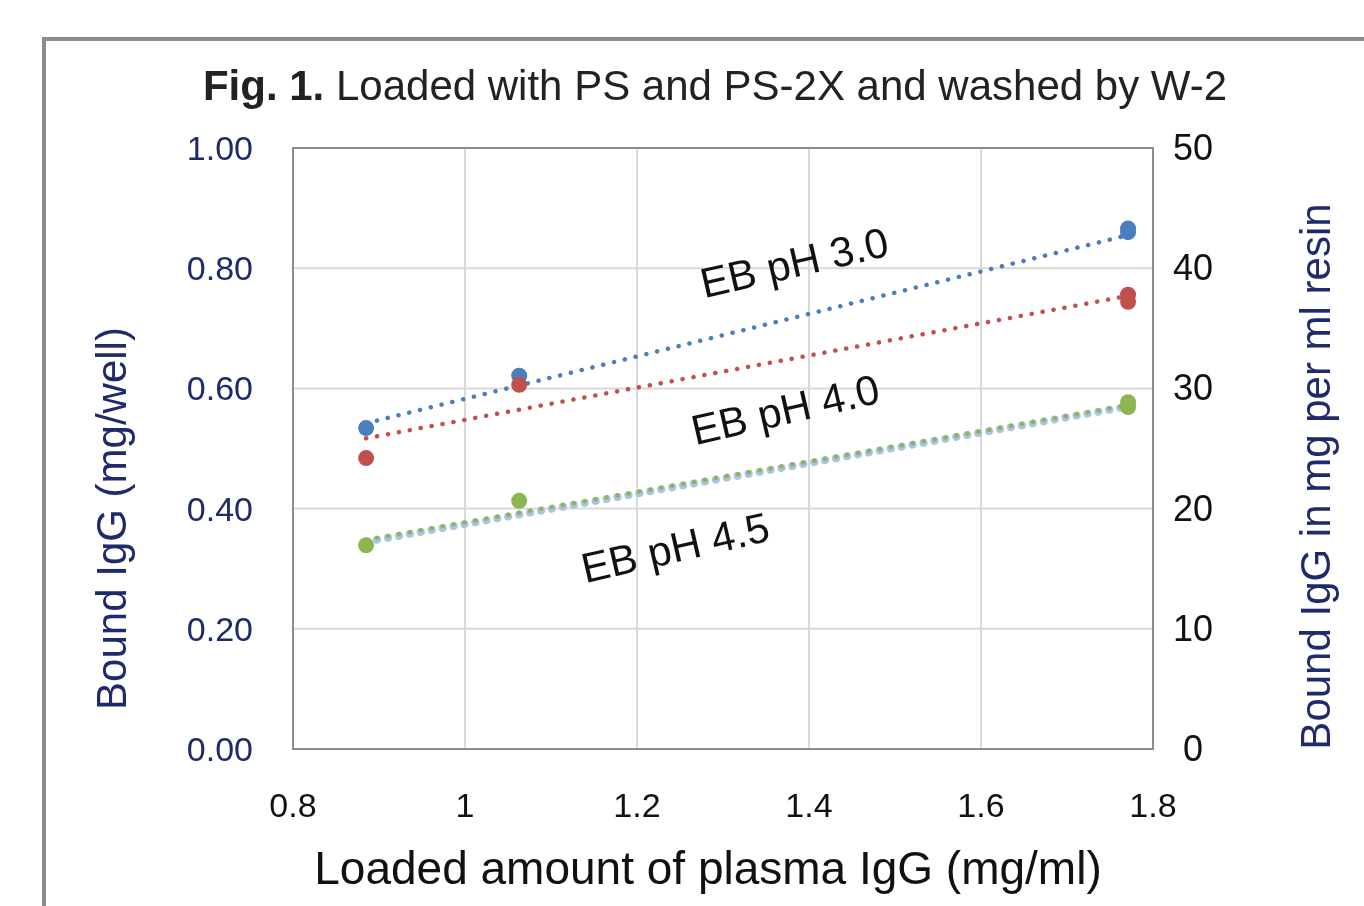 Image resolution: width=1364 pixels, height=906 pixels. Describe the element at coordinates (1193, 508) in the screenshot. I see `y2-tick-label: 20` at that location.